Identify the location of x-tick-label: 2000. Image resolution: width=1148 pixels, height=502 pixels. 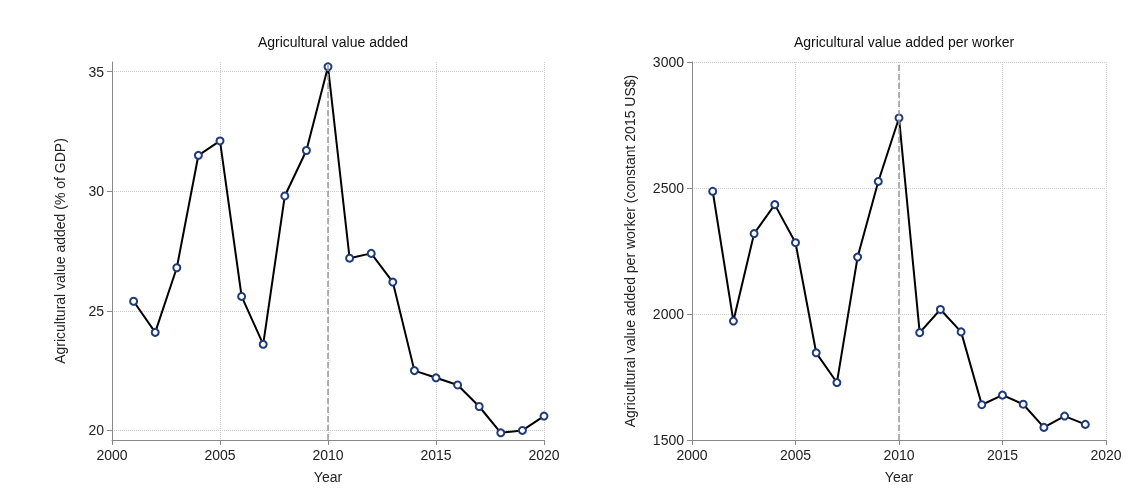
(692, 455).